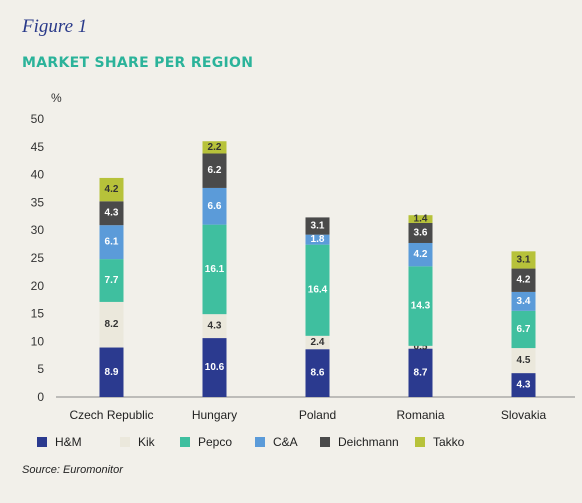 The height and width of the screenshot is (503, 582). What do you see at coordinates (72, 470) in the screenshot?
I see `source-note: Source: Euromonitor` at bounding box center [72, 470].